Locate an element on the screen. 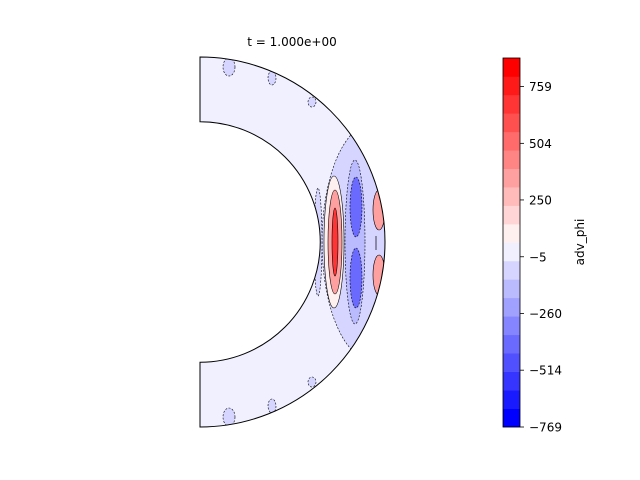  negative-band-lower is located at coordinates (356, 278).